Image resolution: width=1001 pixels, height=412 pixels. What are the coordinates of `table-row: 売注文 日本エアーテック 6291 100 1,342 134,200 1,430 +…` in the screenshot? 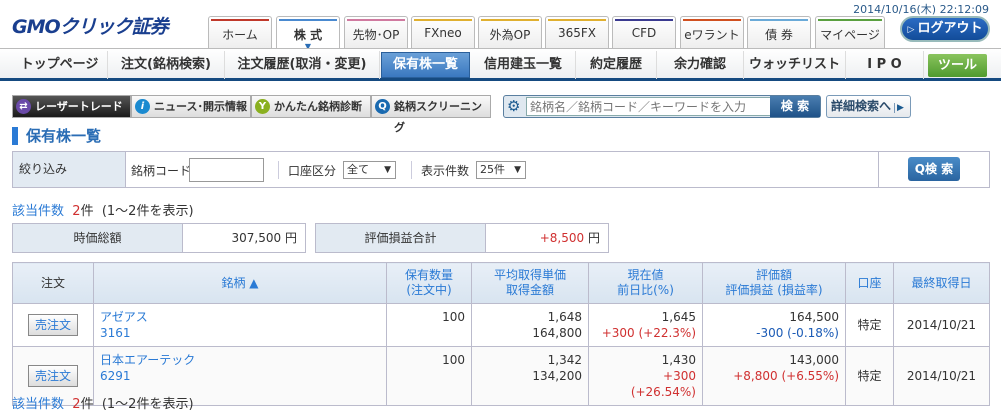 It's located at (501, 376).